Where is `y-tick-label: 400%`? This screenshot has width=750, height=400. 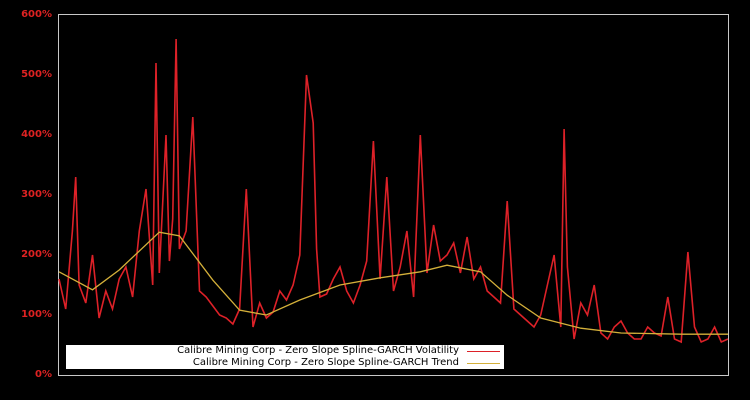 y-tick-label: 400% is located at coordinates (36, 134).